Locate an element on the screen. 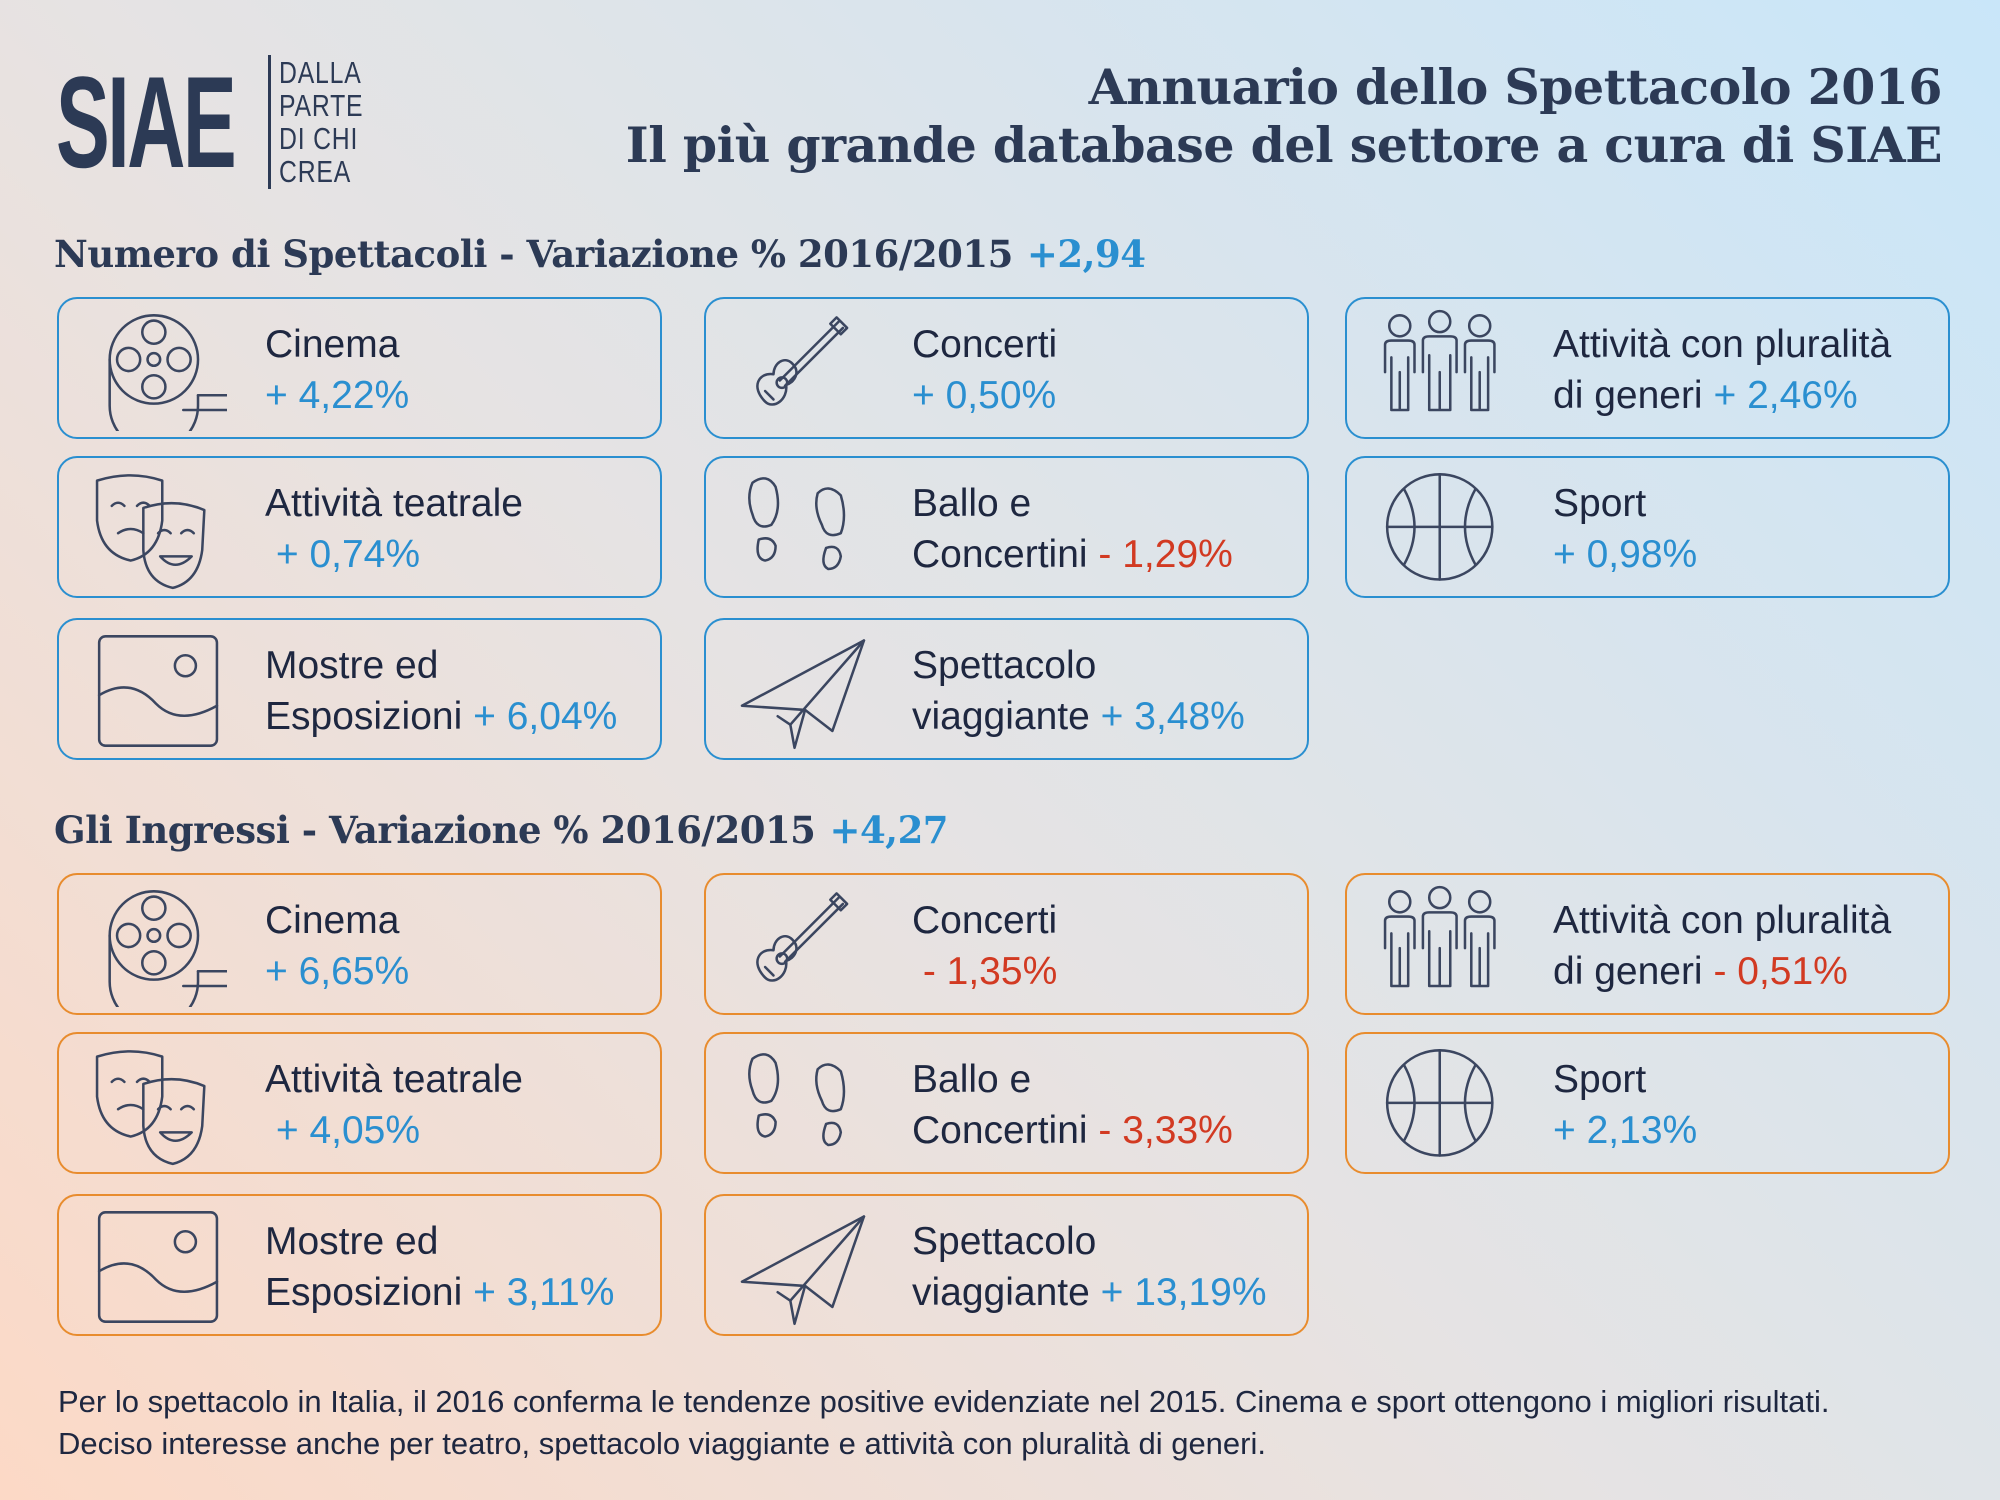 The image size is (2000, 1500). card-value: - 0,51% is located at coordinates (1780, 971).